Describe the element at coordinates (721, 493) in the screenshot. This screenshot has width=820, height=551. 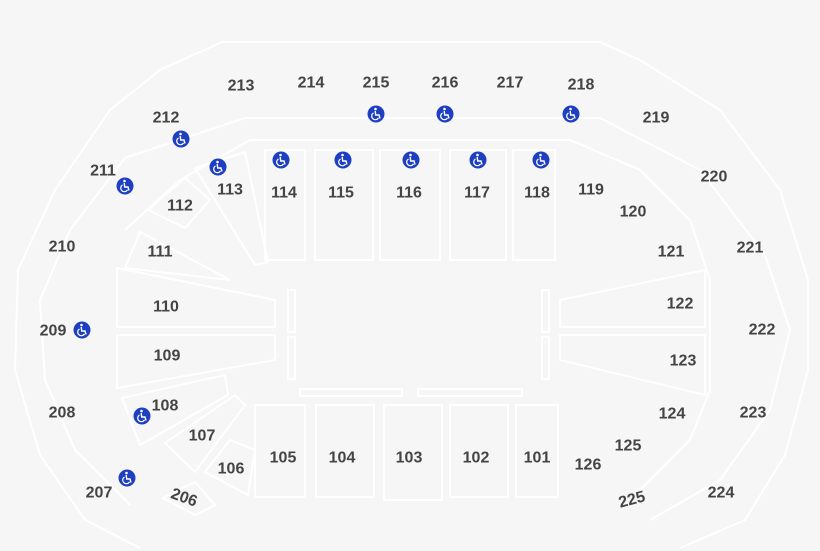
I see `section-224: 224` at that location.